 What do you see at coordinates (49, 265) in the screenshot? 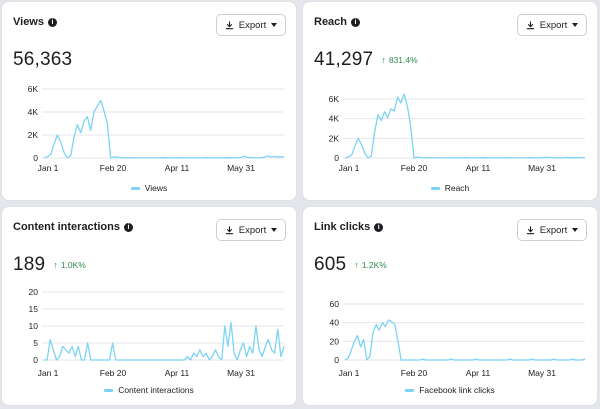
I see `metric: 189 ↑ 1.0K%` at bounding box center [49, 265].